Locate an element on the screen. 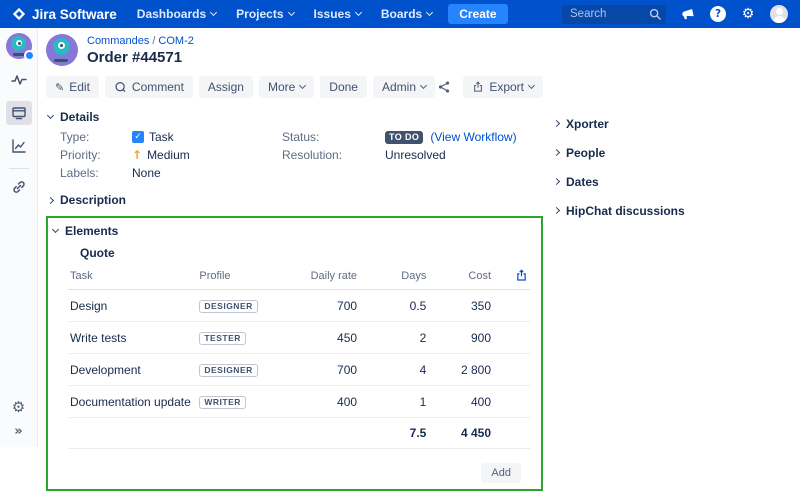 Image resolution: width=800 pixels, height=491 pixels. menu-issues: Issues is located at coordinates (338, 14).